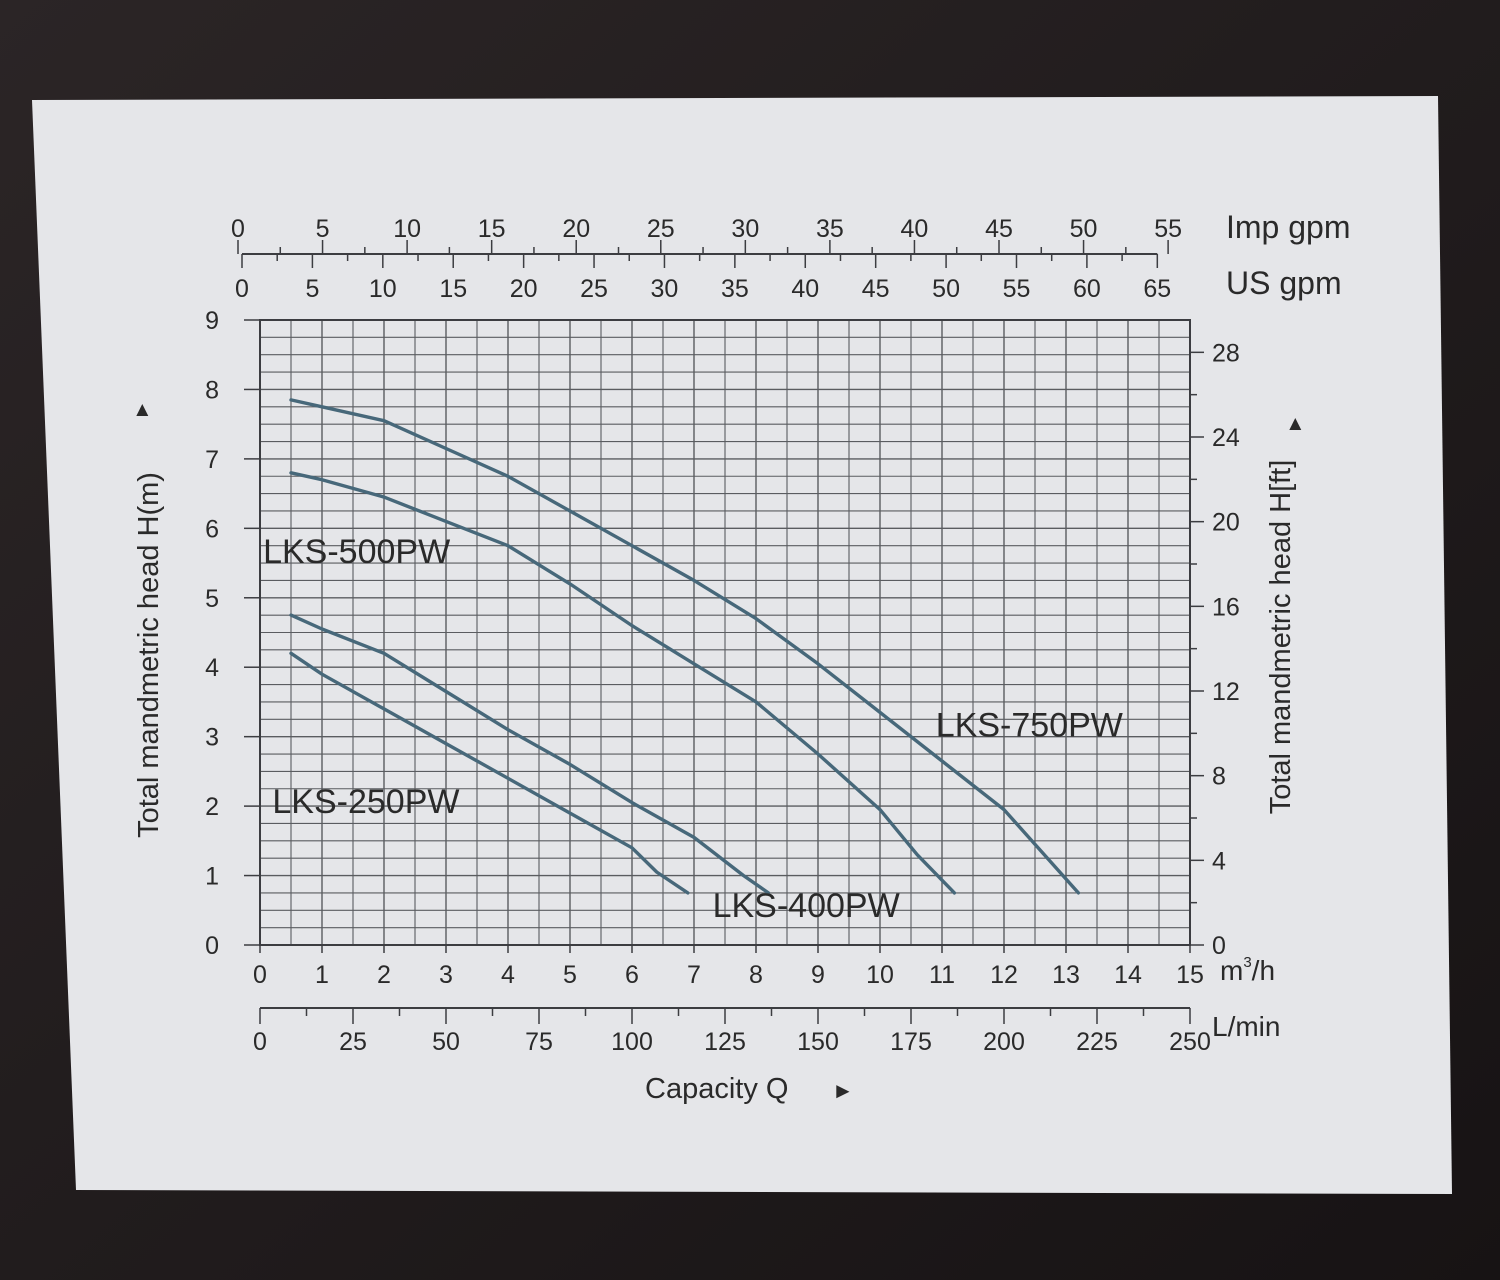  What do you see at coordinates (446, 1042) in the screenshot?
I see `lmin-tick-label: 50` at bounding box center [446, 1042].